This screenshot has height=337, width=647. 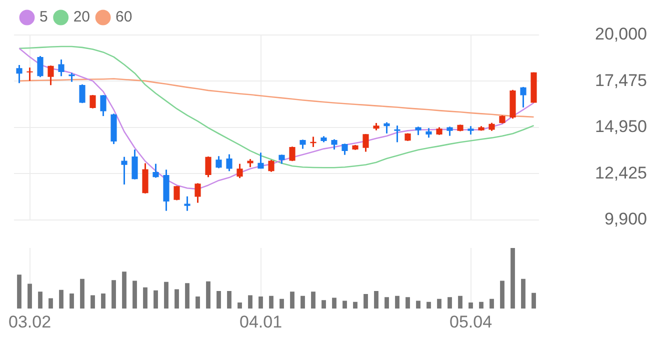 I want to click on y-tick-label: 9,900, so click(x=625, y=218).